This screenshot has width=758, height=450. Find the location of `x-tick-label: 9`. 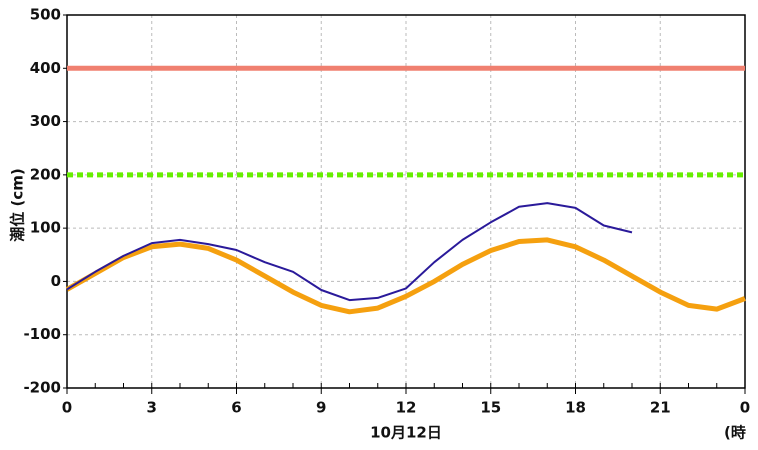

x-tick-label: 9 is located at coordinates (321, 408).